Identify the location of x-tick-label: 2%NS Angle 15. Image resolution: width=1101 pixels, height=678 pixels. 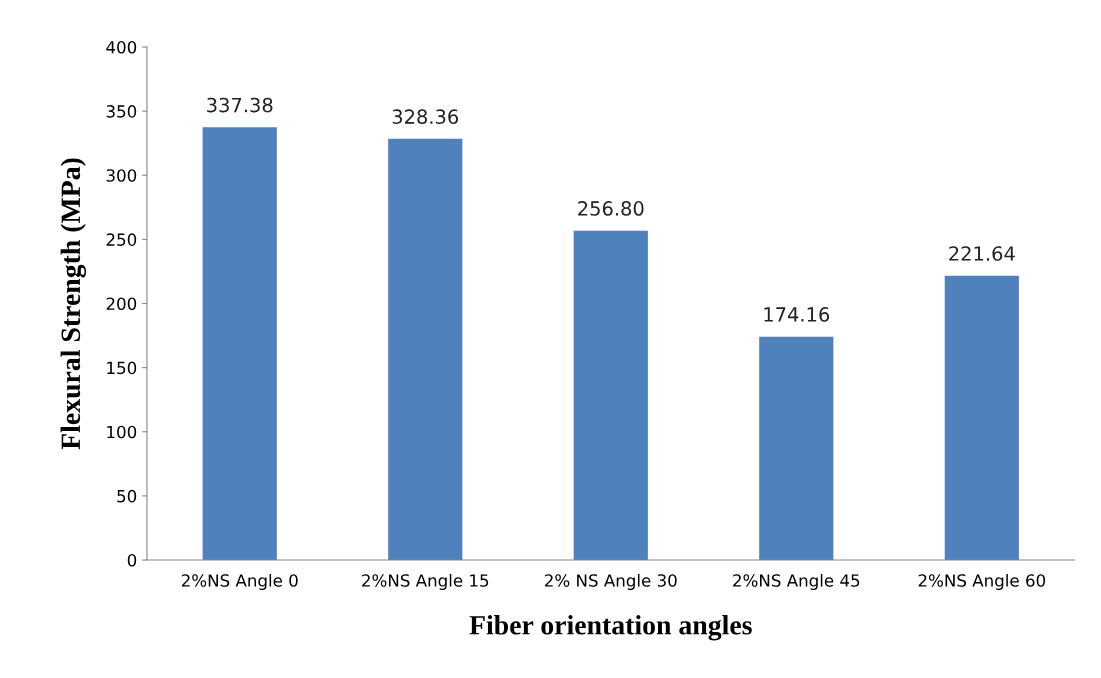
(425, 582).